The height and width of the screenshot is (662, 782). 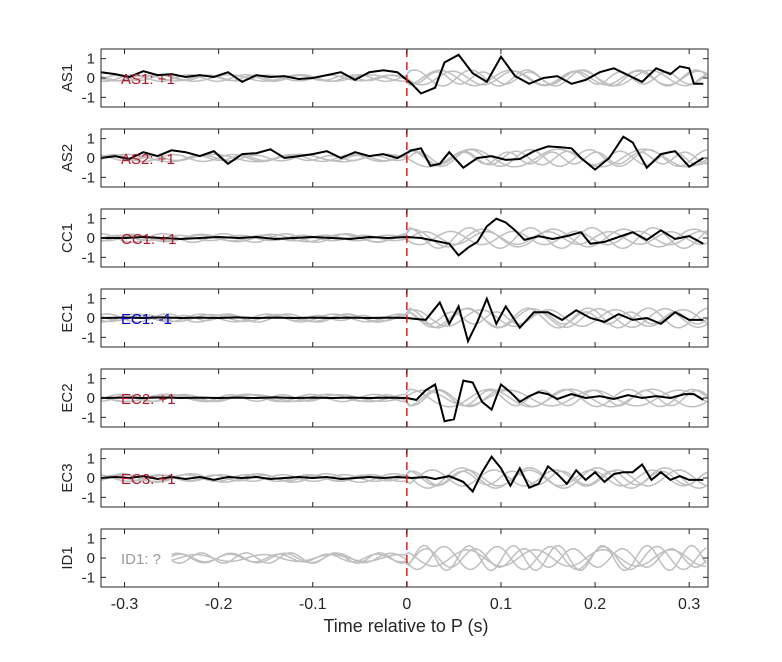 What do you see at coordinates (141, 559) in the screenshot?
I see `polarity-annotation: ID1: ?` at bounding box center [141, 559].